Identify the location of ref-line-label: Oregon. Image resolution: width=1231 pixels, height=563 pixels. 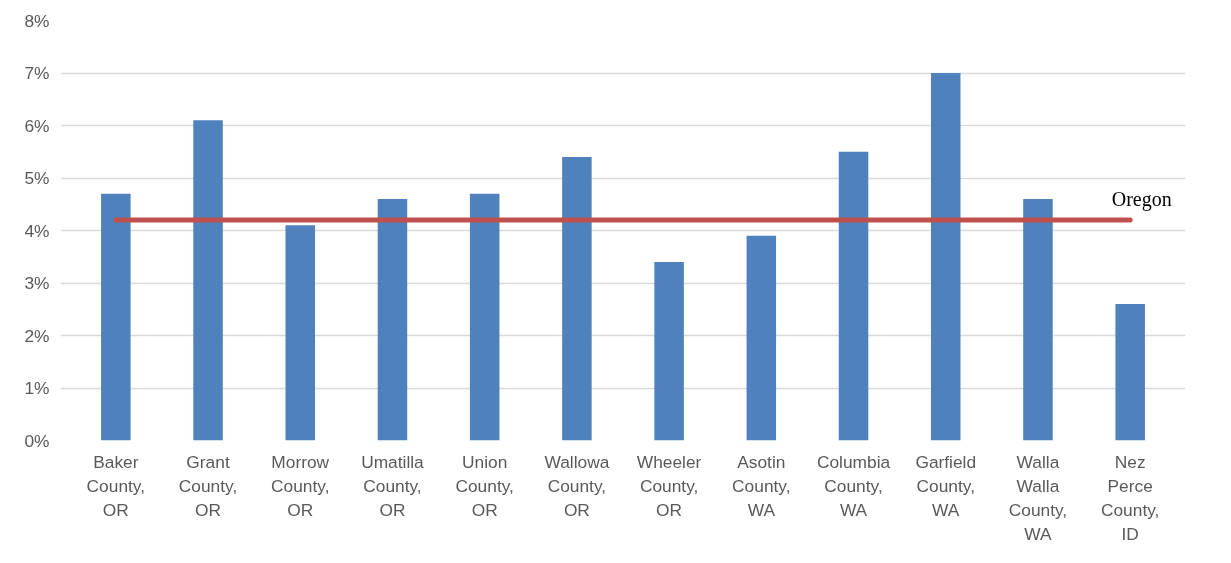
(1141, 199).